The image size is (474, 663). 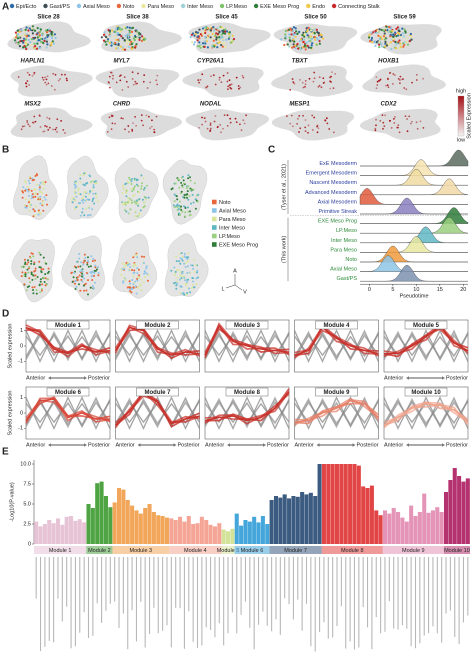 I want to click on x-start-label: Anterior, so click(x=35, y=445).